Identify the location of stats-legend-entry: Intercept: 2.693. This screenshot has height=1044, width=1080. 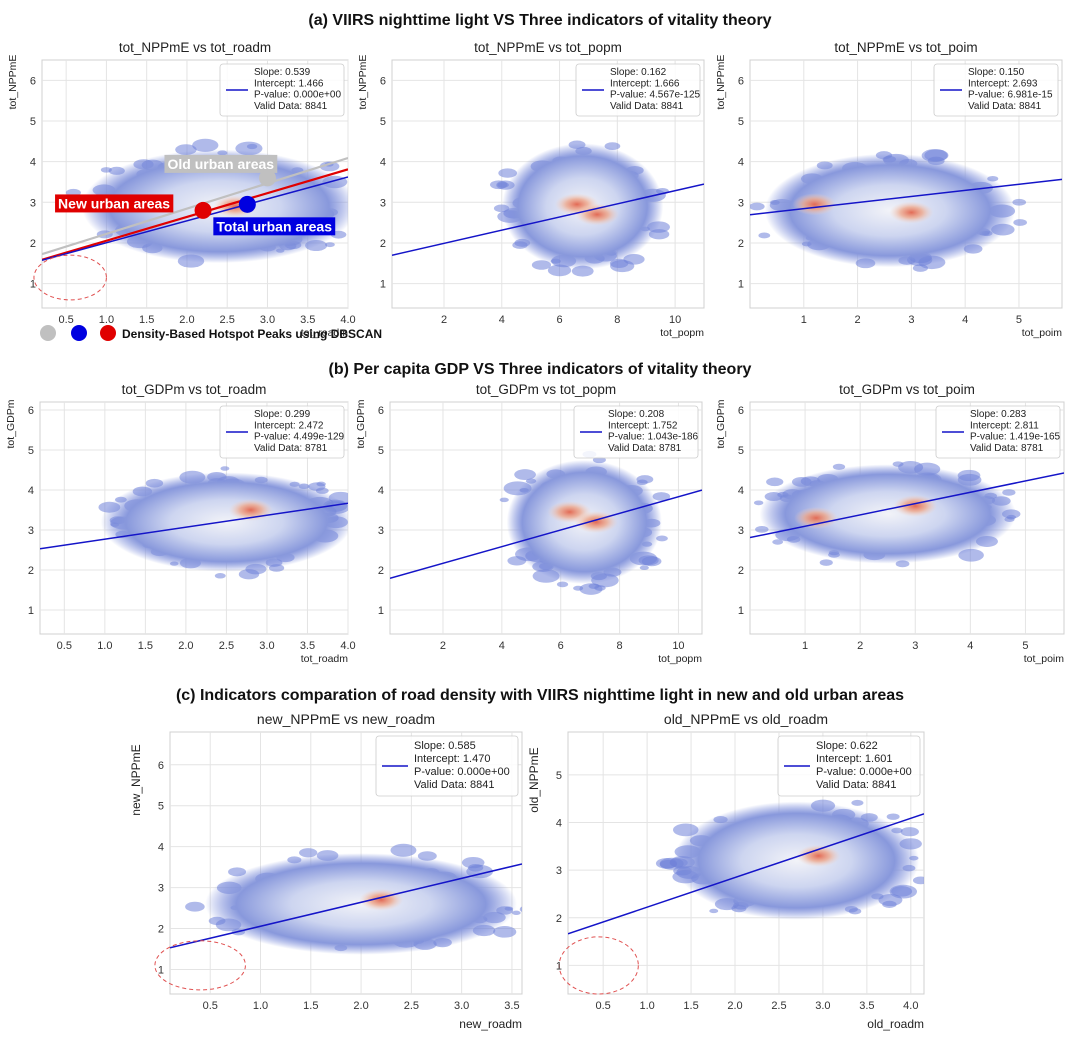
(1003, 83).